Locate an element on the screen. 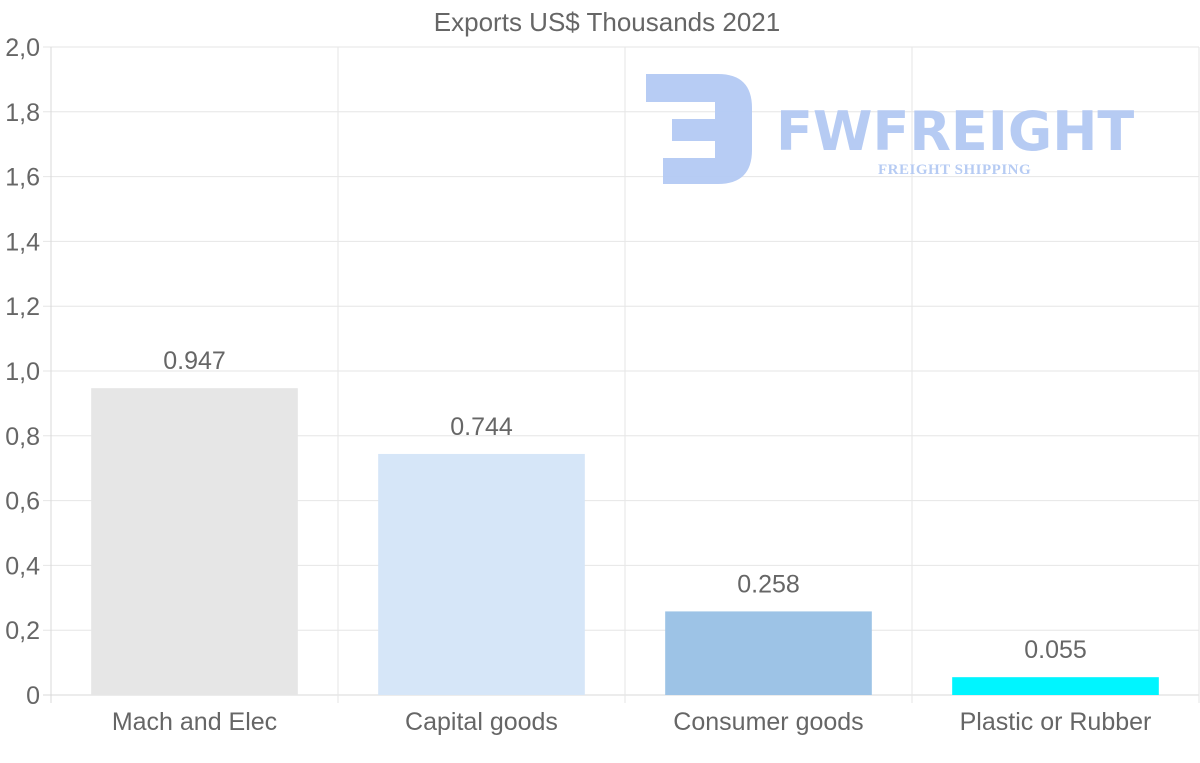 This screenshot has width=1200, height=763. y-tick-label: 0 is located at coordinates (33, 696).